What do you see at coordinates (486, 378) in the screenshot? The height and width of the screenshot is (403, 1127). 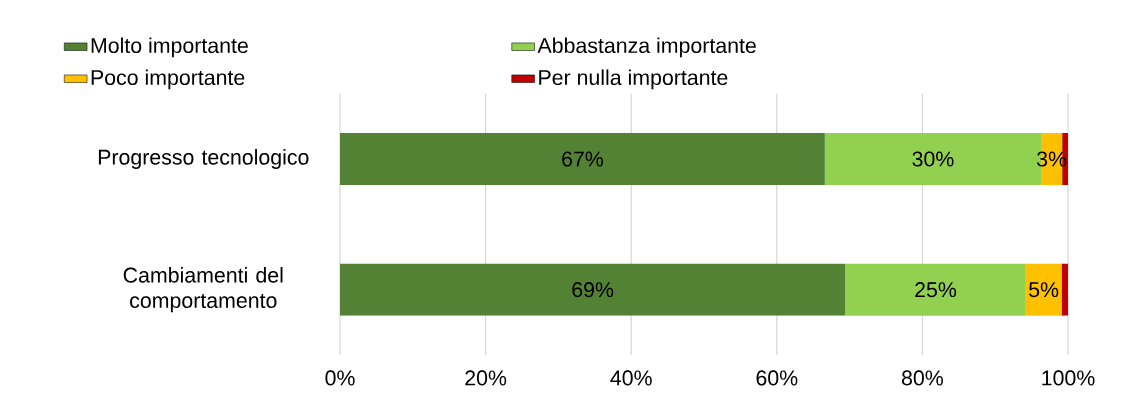 I see `x-tick-label: 20%` at bounding box center [486, 378].